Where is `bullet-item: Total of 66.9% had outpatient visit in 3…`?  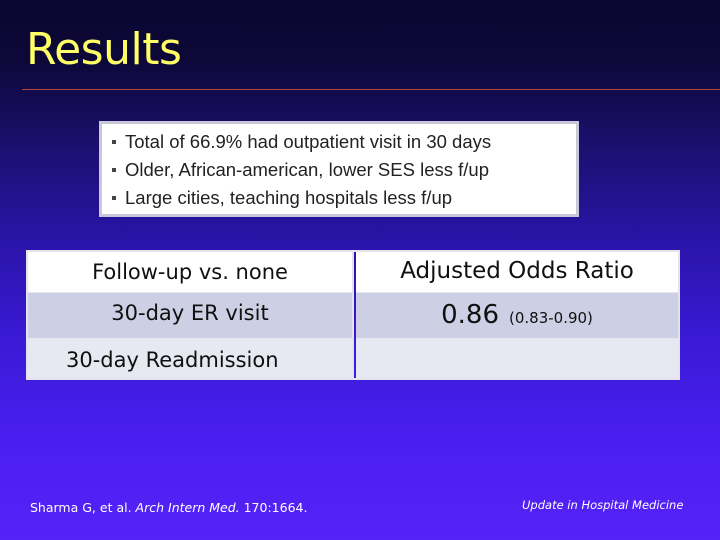 bullet-item: Total of 66.9% had outpatient visit in 3… is located at coordinates (339, 142).